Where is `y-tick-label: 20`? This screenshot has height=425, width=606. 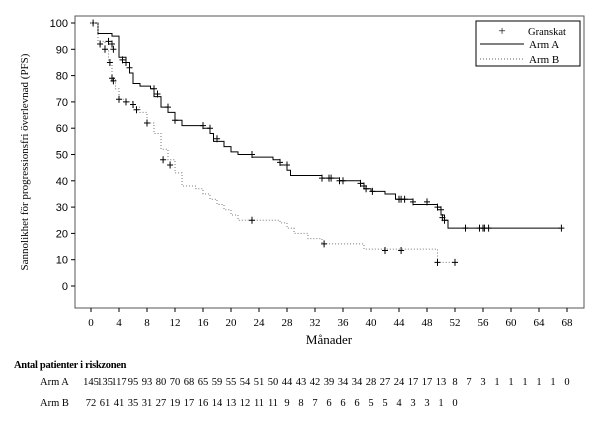
y-tick-label: 20 is located at coordinates (62, 234).